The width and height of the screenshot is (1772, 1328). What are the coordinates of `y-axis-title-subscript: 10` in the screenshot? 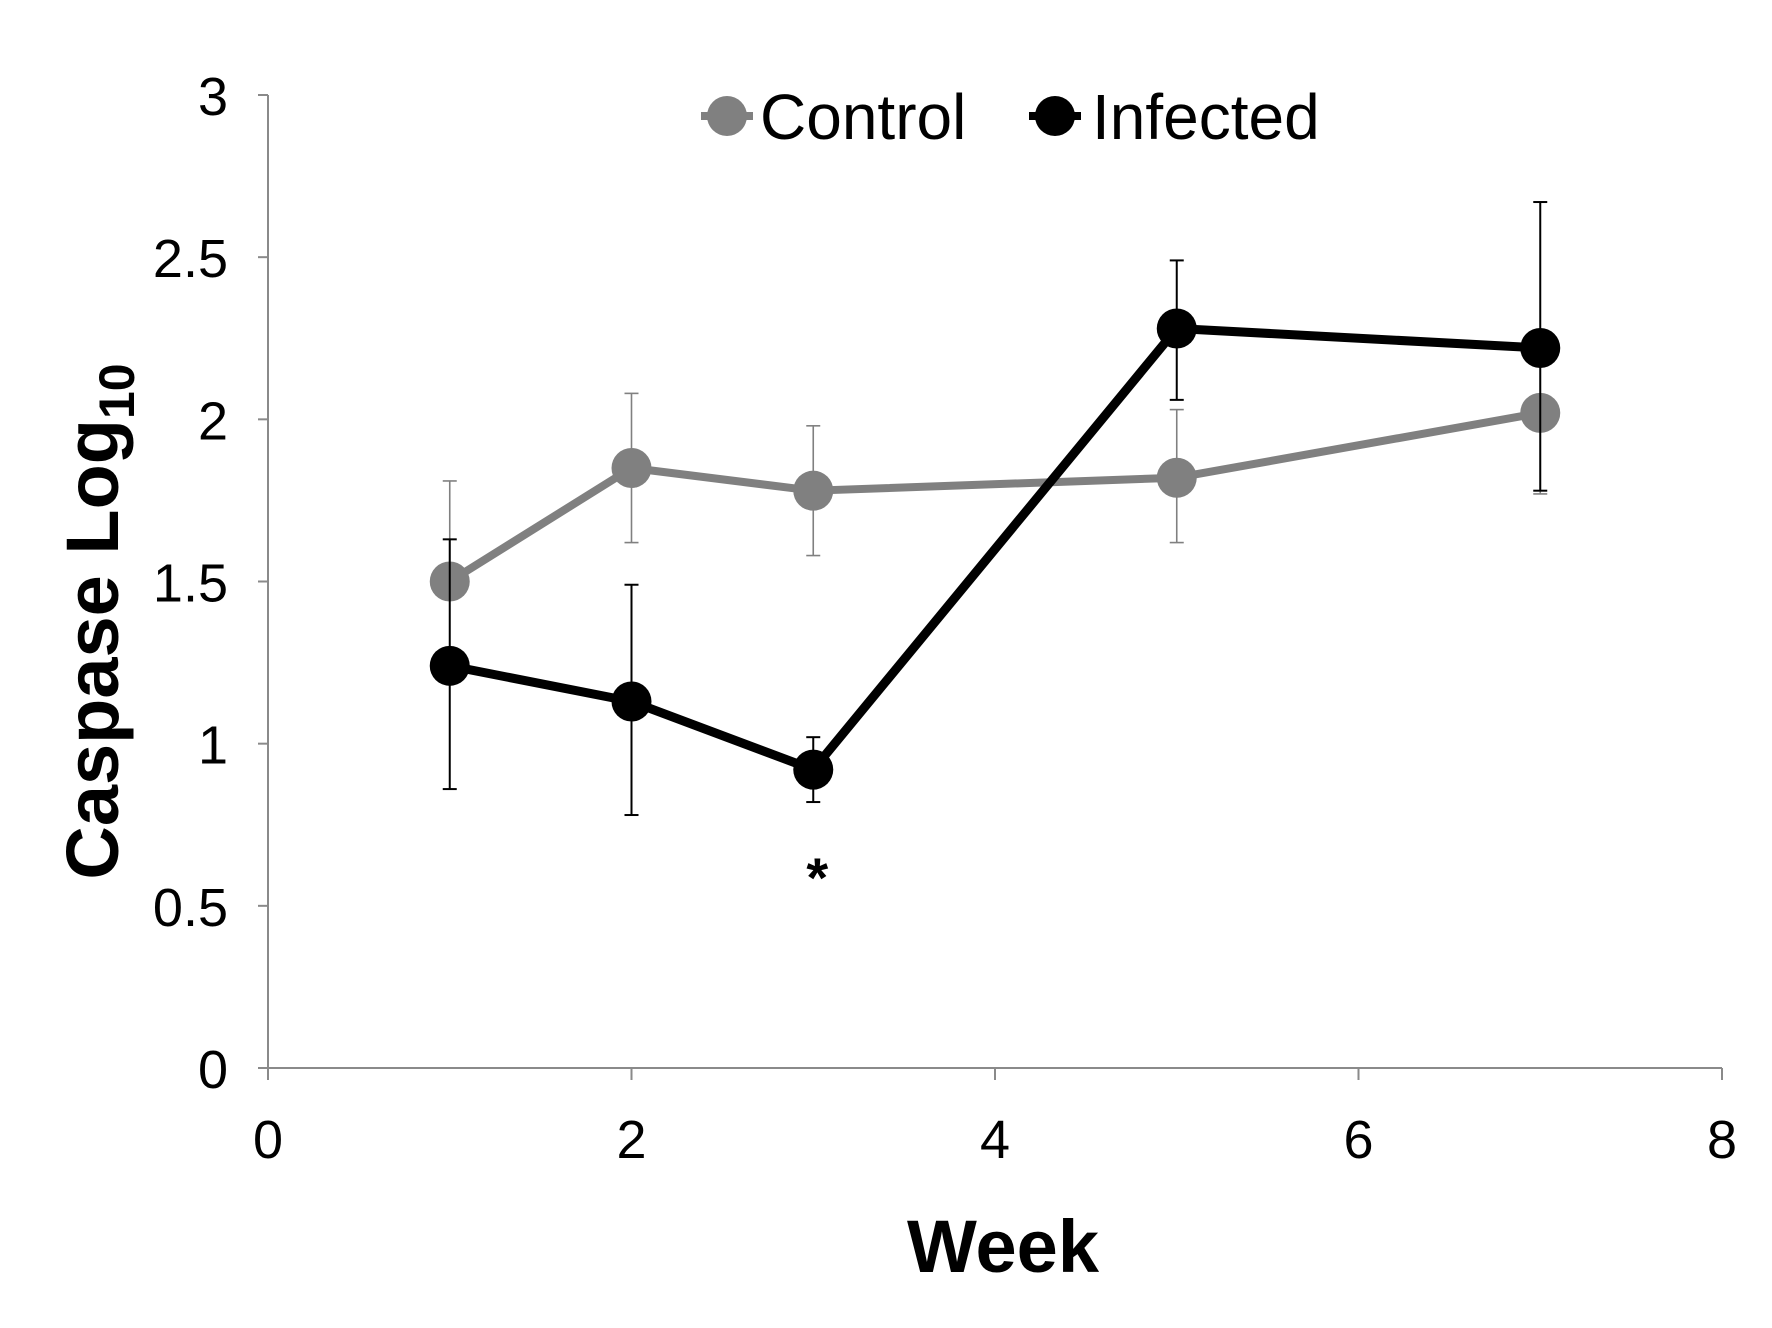 It's located at (117, 391).